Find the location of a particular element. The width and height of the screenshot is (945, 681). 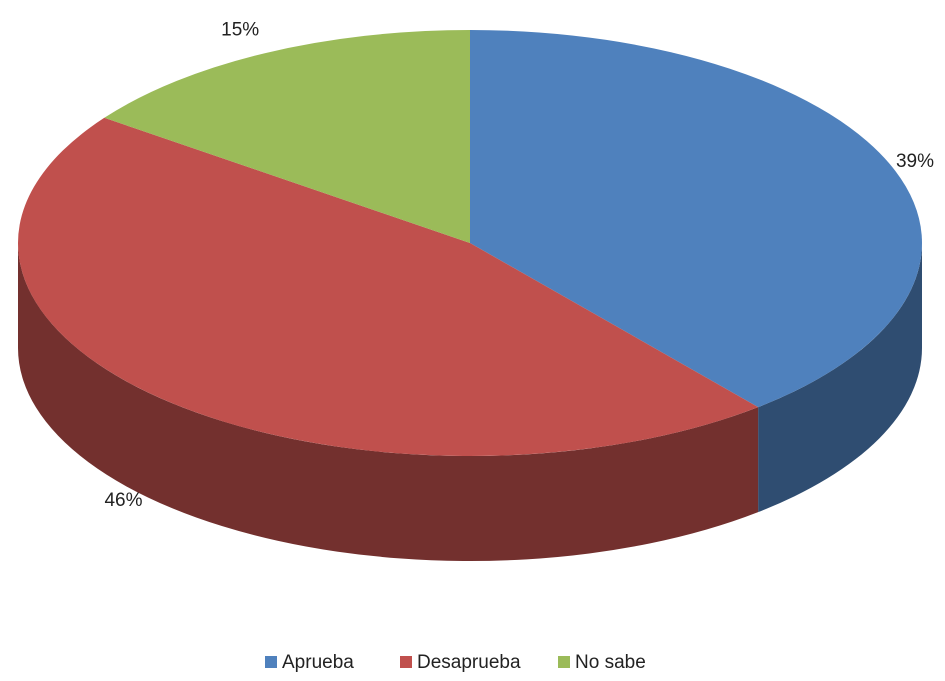

legend-label: No sabe is located at coordinates (610, 662).